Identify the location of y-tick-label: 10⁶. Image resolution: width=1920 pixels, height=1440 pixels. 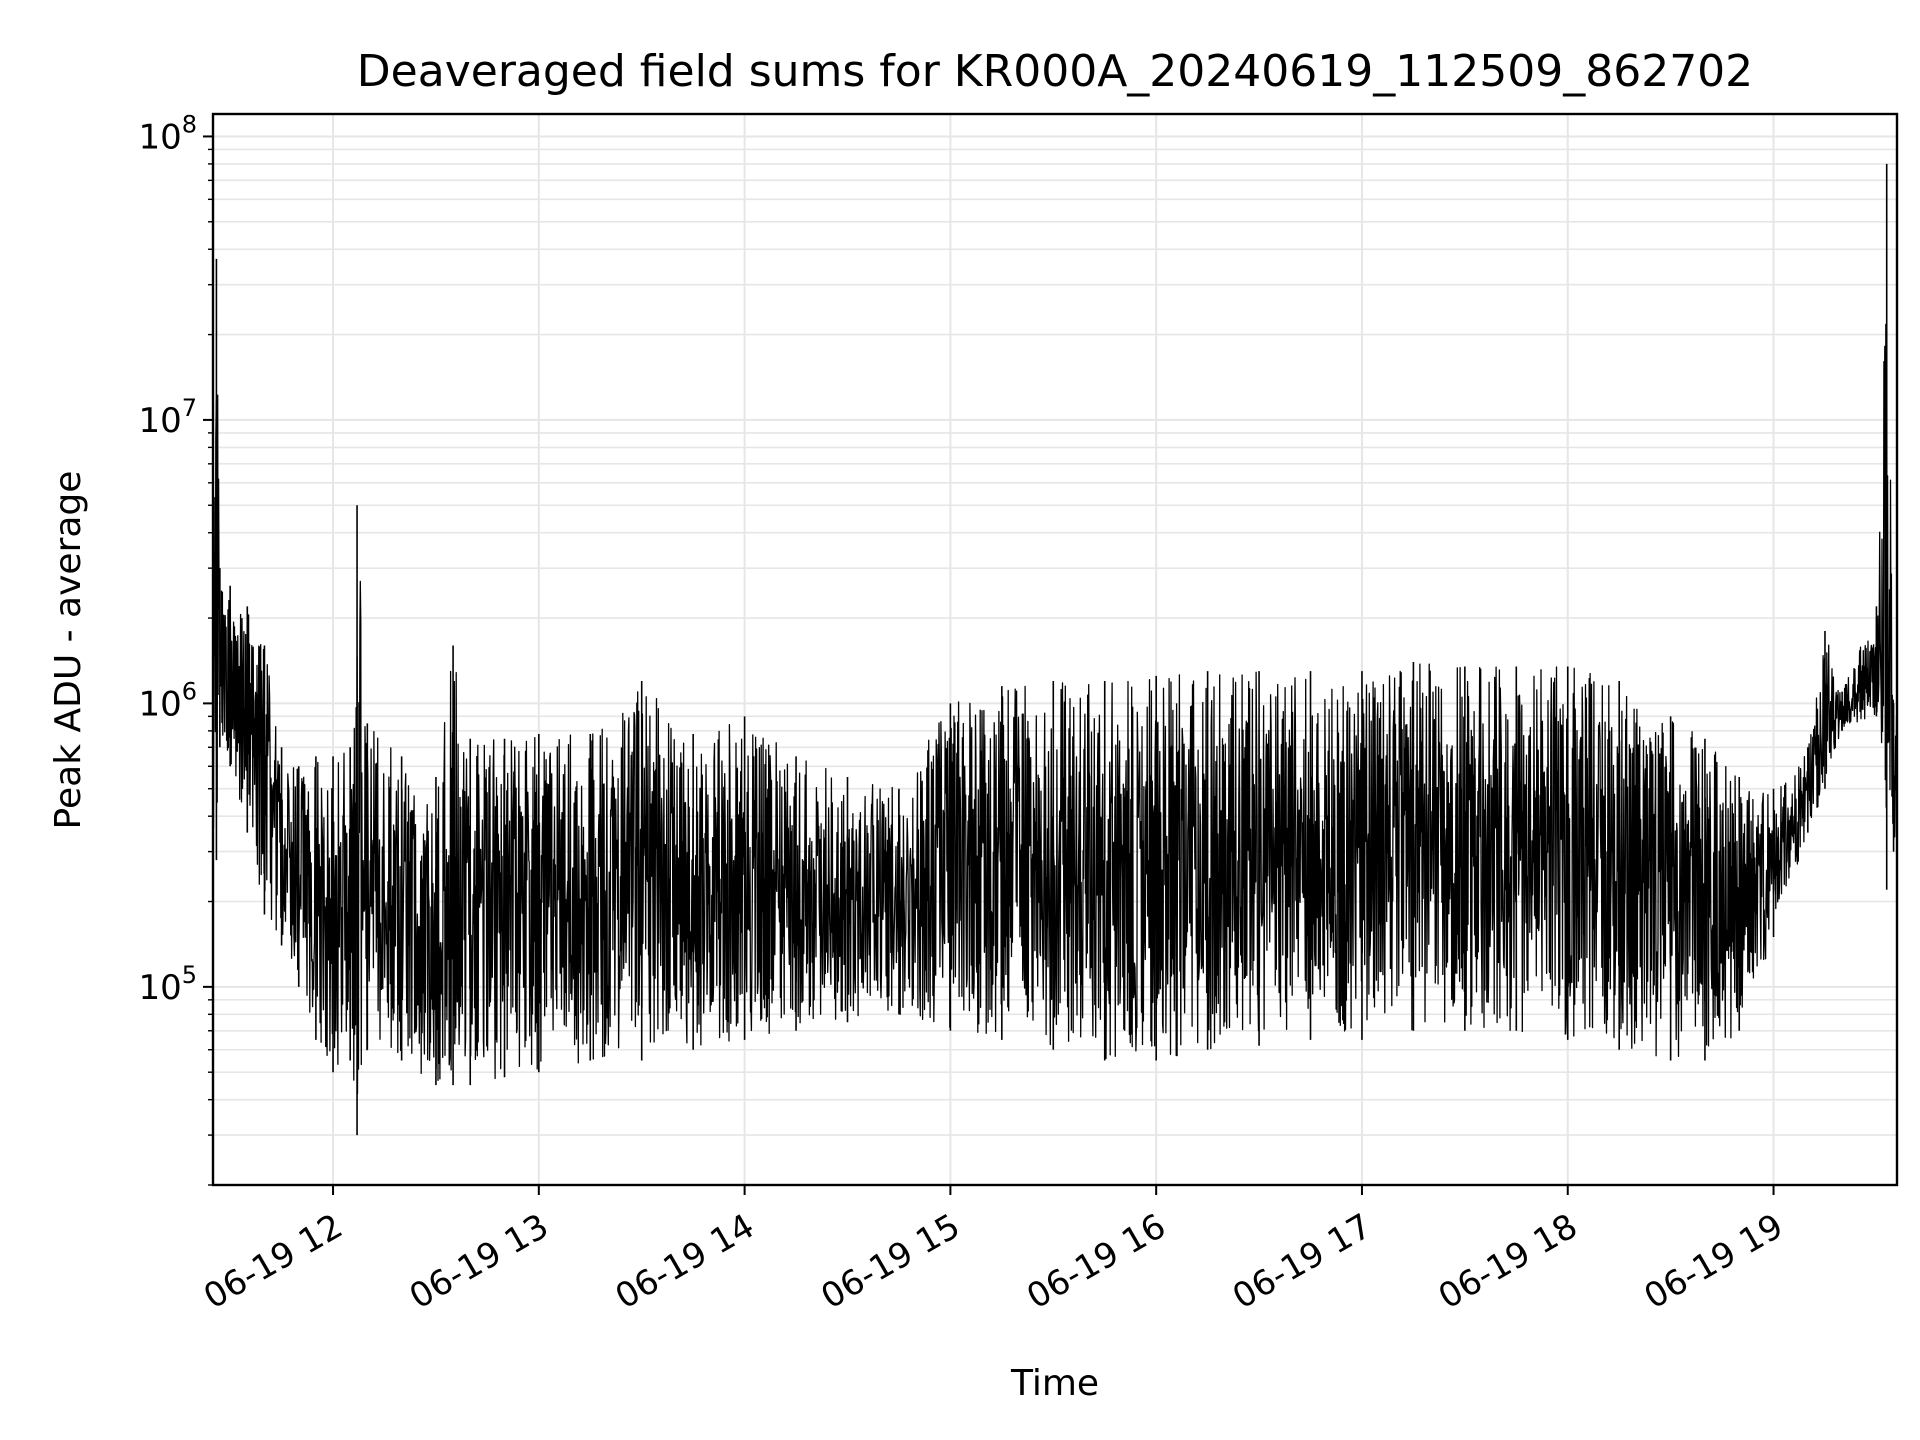
(167, 700).